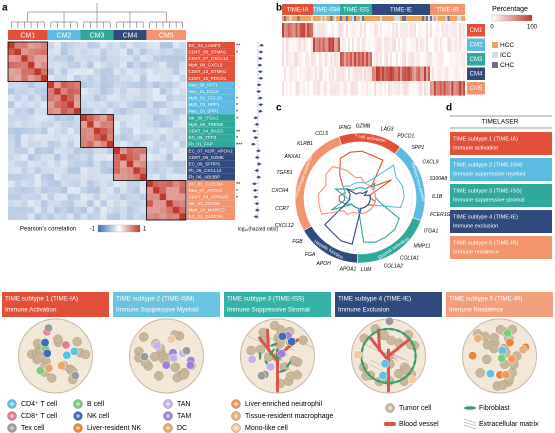  Describe the element at coordinates (374, 299) in the screenshot. I see `subtype-header-name: TIME subtype 4 (TIME-IE)` at that location.